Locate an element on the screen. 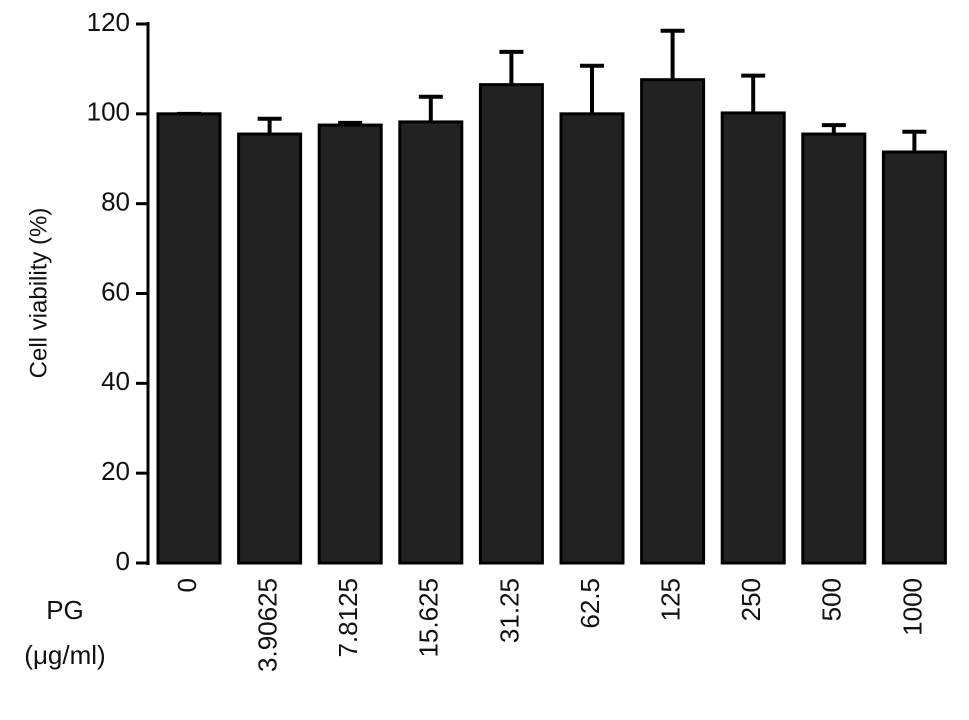 This screenshot has width=969, height=720. x-tick-label: 15.625 is located at coordinates (429, 618).